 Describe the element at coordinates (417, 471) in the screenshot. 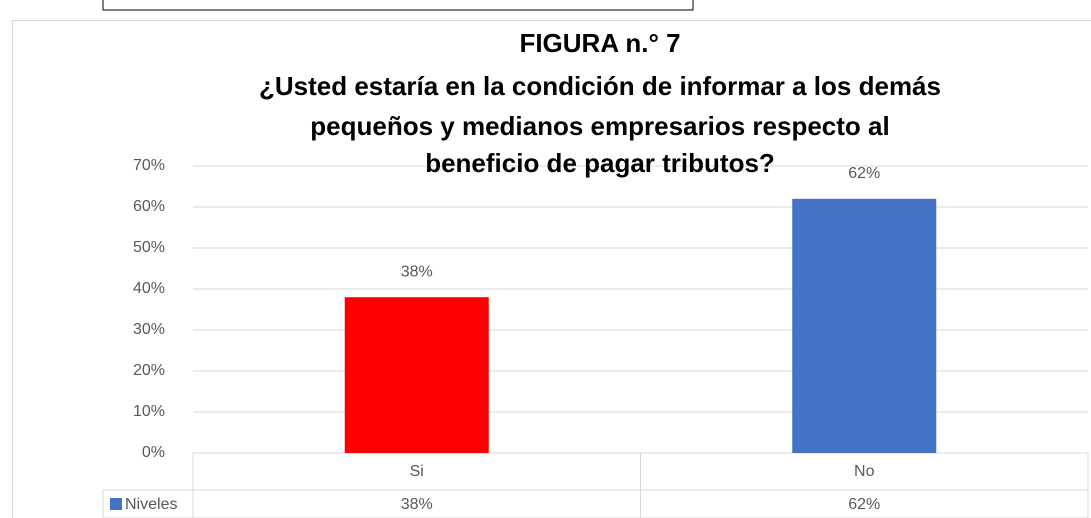

I see `x-tick-label: Si` at that location.